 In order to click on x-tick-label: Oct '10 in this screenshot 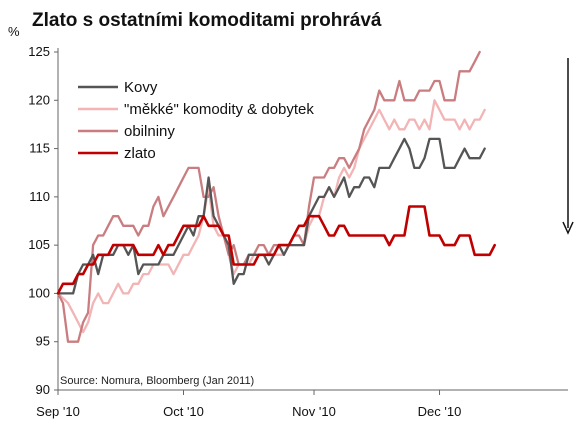, I will do `click(183, 411)`.